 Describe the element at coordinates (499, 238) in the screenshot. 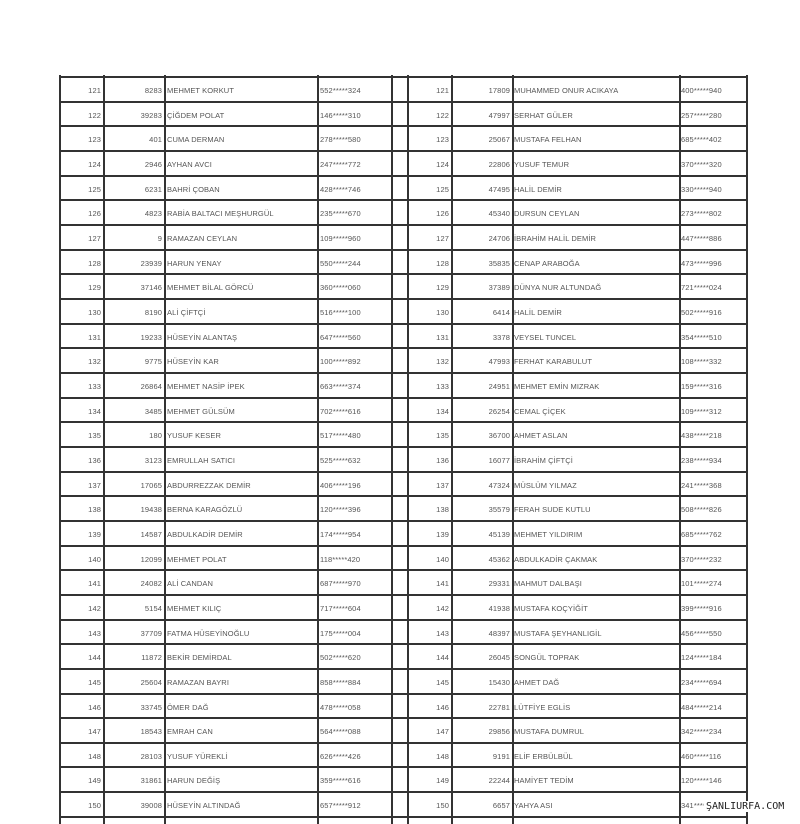

I see `applicant-id-cell: 24706` at that location.